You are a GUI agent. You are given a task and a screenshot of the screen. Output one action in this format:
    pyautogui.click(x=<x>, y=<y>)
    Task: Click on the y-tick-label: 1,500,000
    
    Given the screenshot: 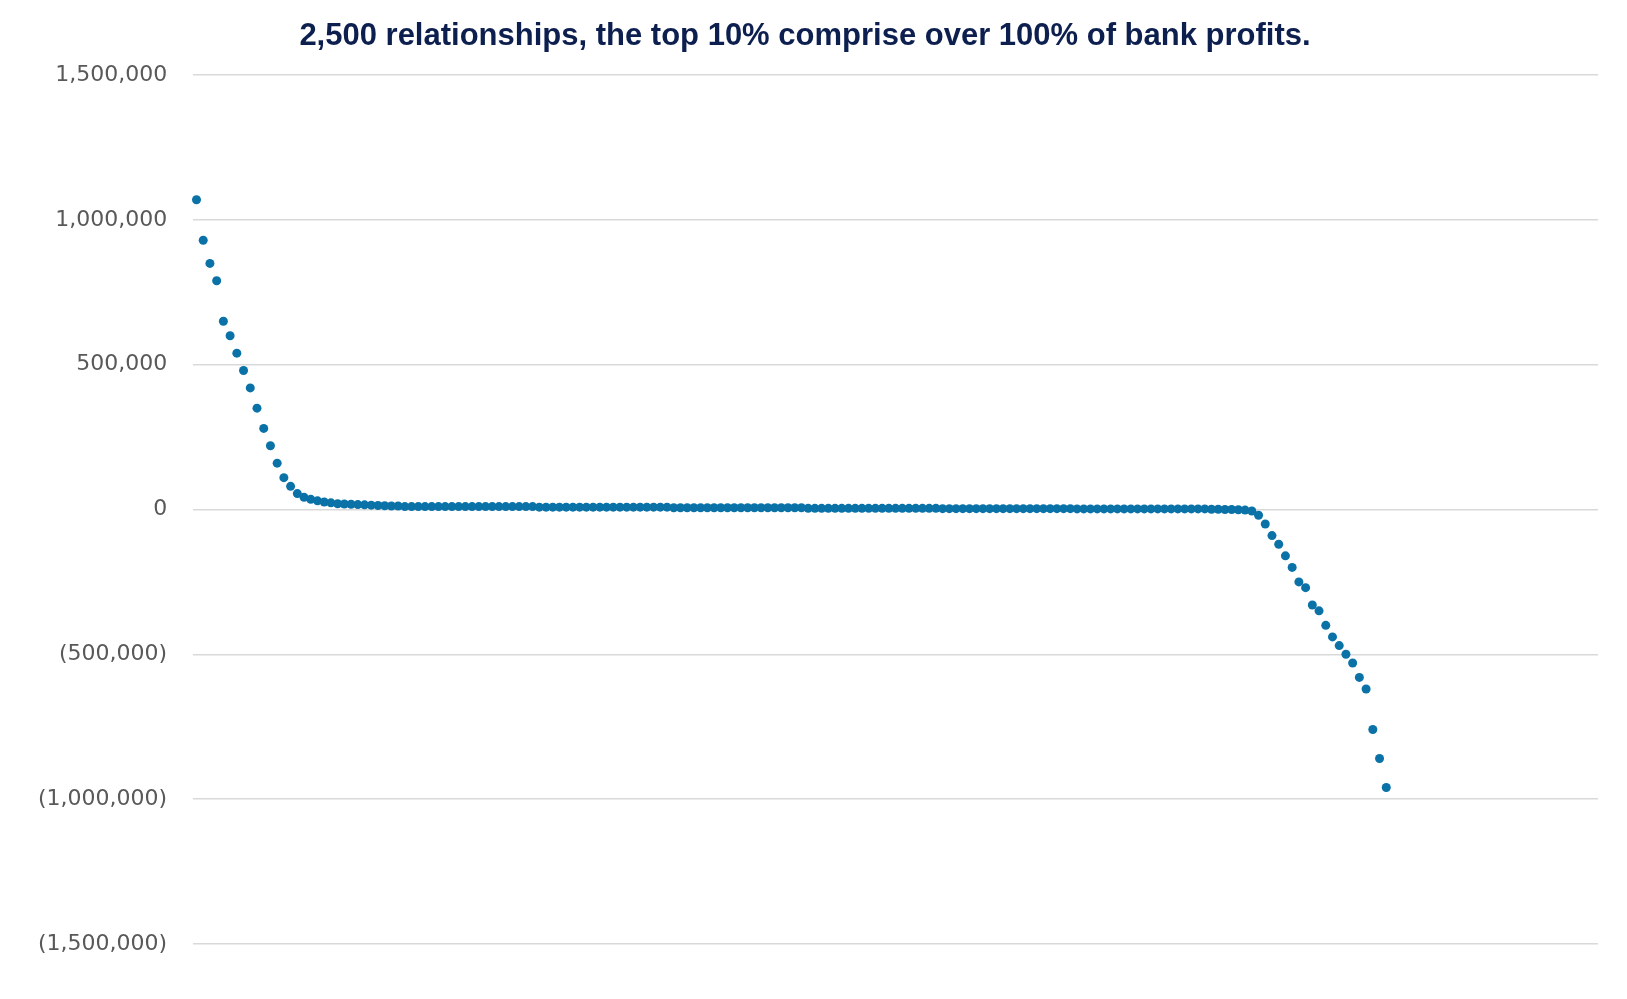 What is the action you would take?
    pyautogui.click(x=111, y=73)
    